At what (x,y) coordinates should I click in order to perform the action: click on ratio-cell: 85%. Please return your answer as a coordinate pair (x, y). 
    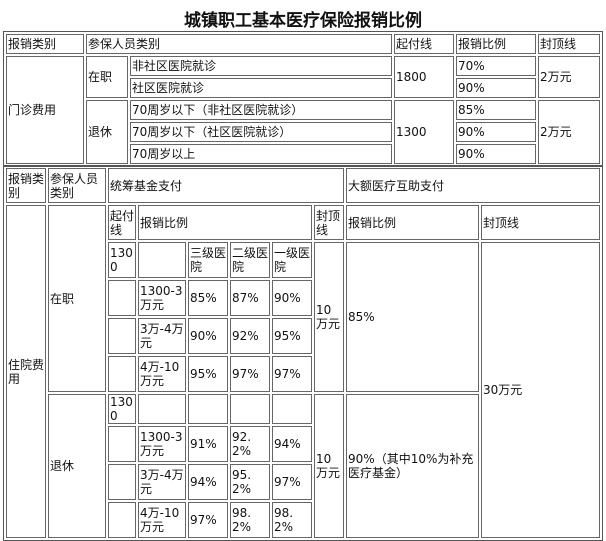
    Looking at the image, I should click on (496, 110).